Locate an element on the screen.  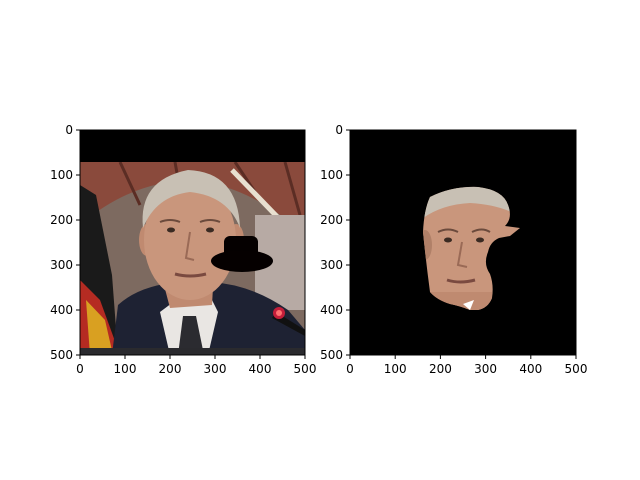
right-x-tick-label: 0 is located at coordinates (350, 369).